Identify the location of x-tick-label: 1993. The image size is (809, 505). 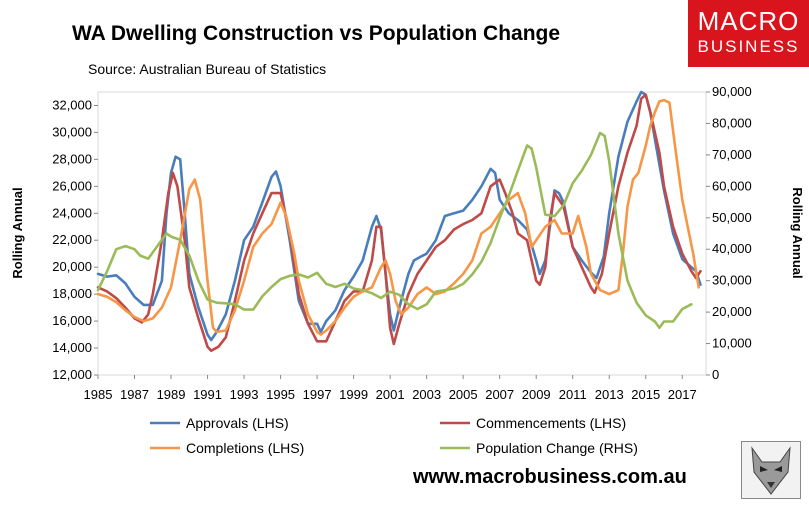
(244, 394).